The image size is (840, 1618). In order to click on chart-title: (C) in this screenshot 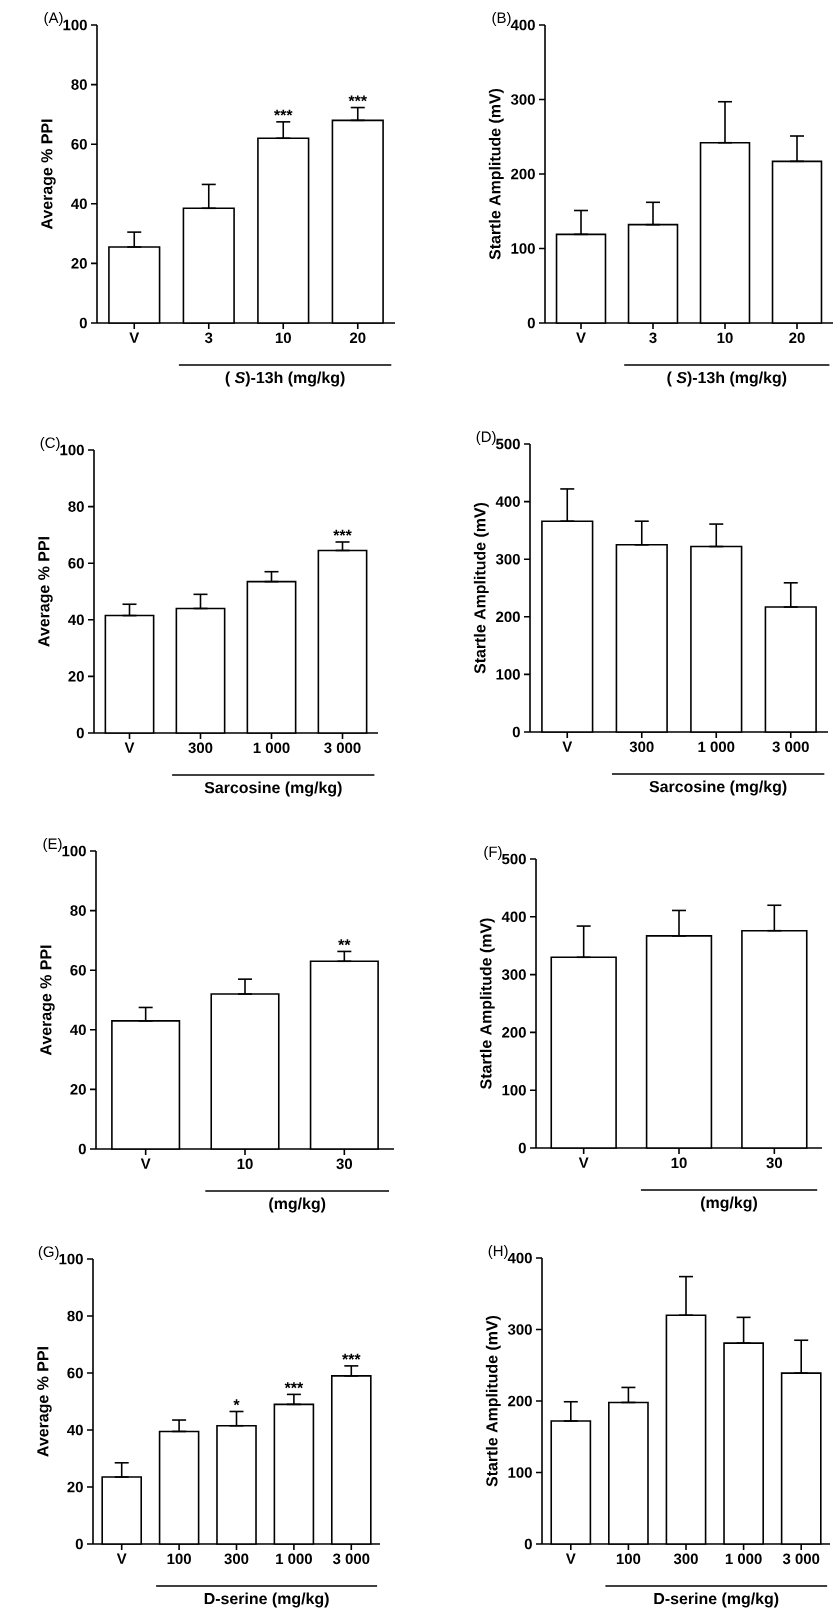, I will do `click(50, 444)`.